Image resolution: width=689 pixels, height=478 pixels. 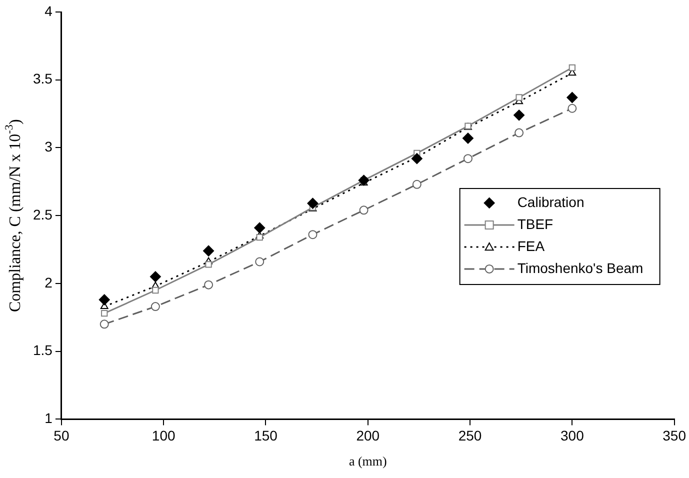 What do you see at coordinates (62, 435) in the screenshot?
I see `x-tick-label: 50` at bounding box center [62, 435].